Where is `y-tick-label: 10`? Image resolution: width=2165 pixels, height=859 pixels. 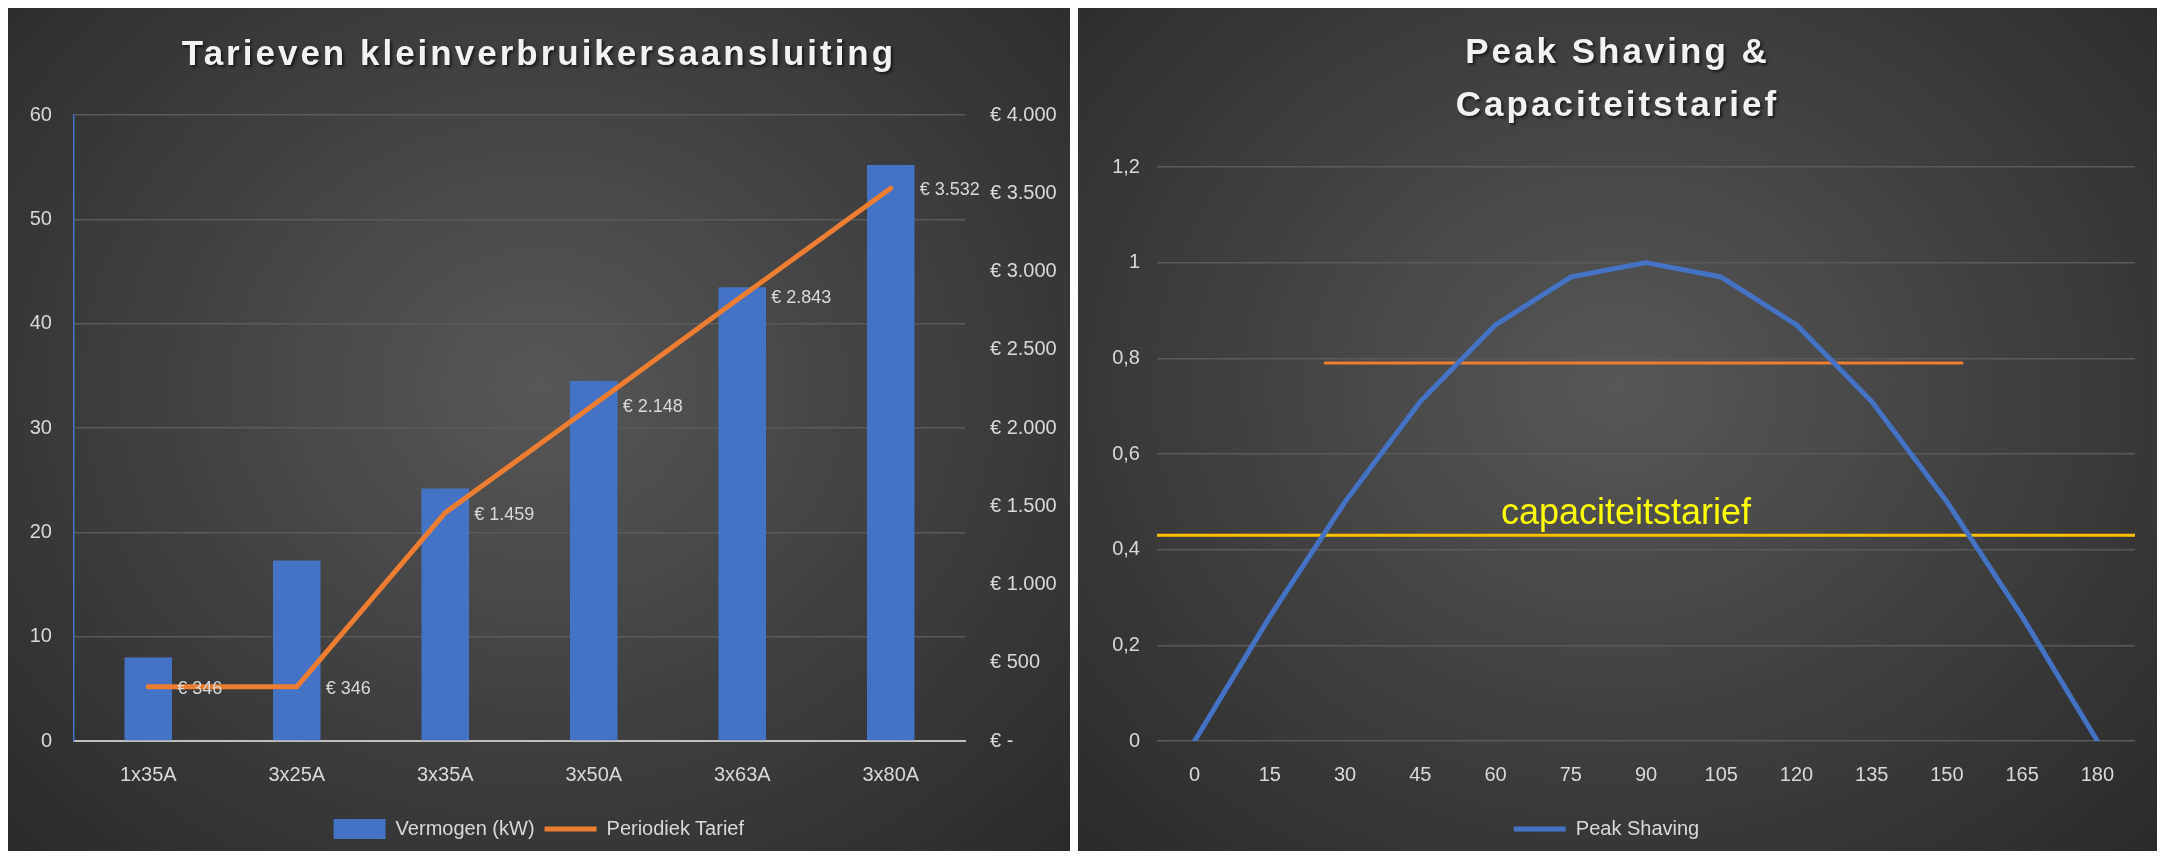
y-tick-label: 10 is located at coordinates (40, 635).